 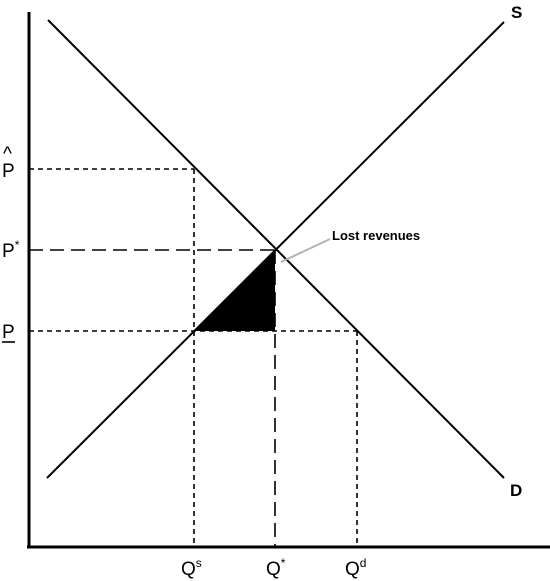 I want to click on p-hat-mark: ^, so click(x=7, y=154).